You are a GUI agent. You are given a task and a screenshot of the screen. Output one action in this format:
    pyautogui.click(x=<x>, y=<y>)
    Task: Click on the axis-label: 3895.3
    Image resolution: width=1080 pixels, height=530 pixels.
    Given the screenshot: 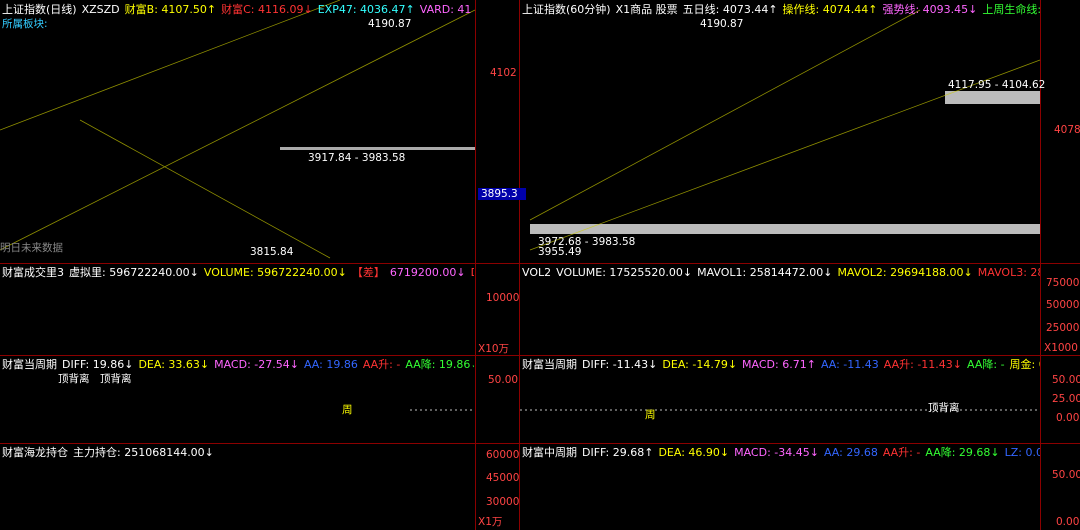 What is the action you would take?
    pyautogui.click(x=502, y=194)
    